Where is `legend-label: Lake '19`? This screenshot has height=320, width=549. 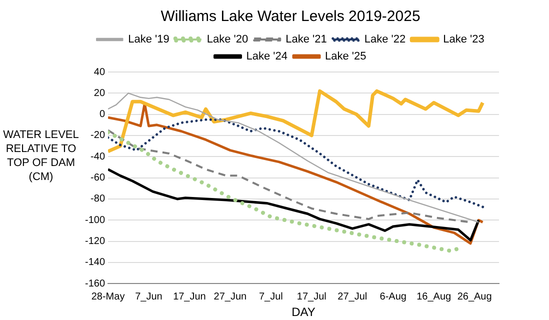
legend-label: Lake '19 is located at coordinates (149, 40).